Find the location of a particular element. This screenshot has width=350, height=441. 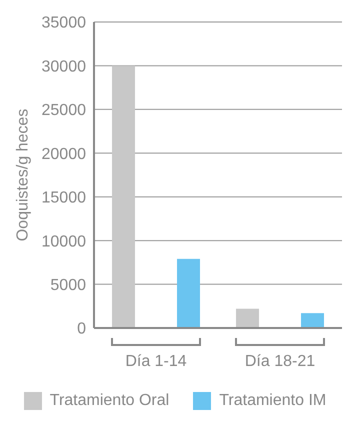

legend-label: Tratamiento IM is located at coordinates (272, 401).